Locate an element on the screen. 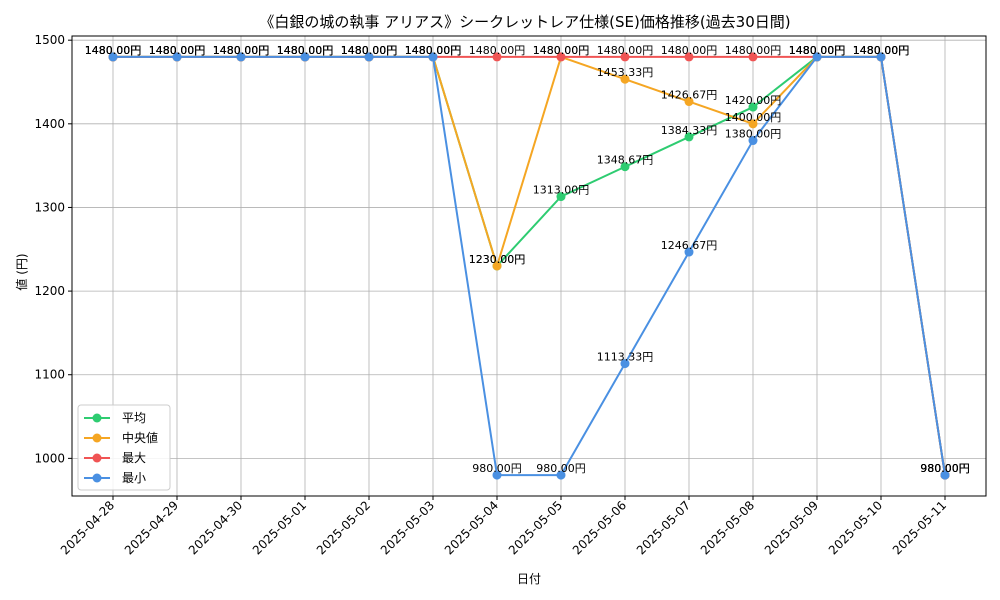 The image size is (1000, 600). data-label: 1113.33円 is located at coordinates (625, 357).